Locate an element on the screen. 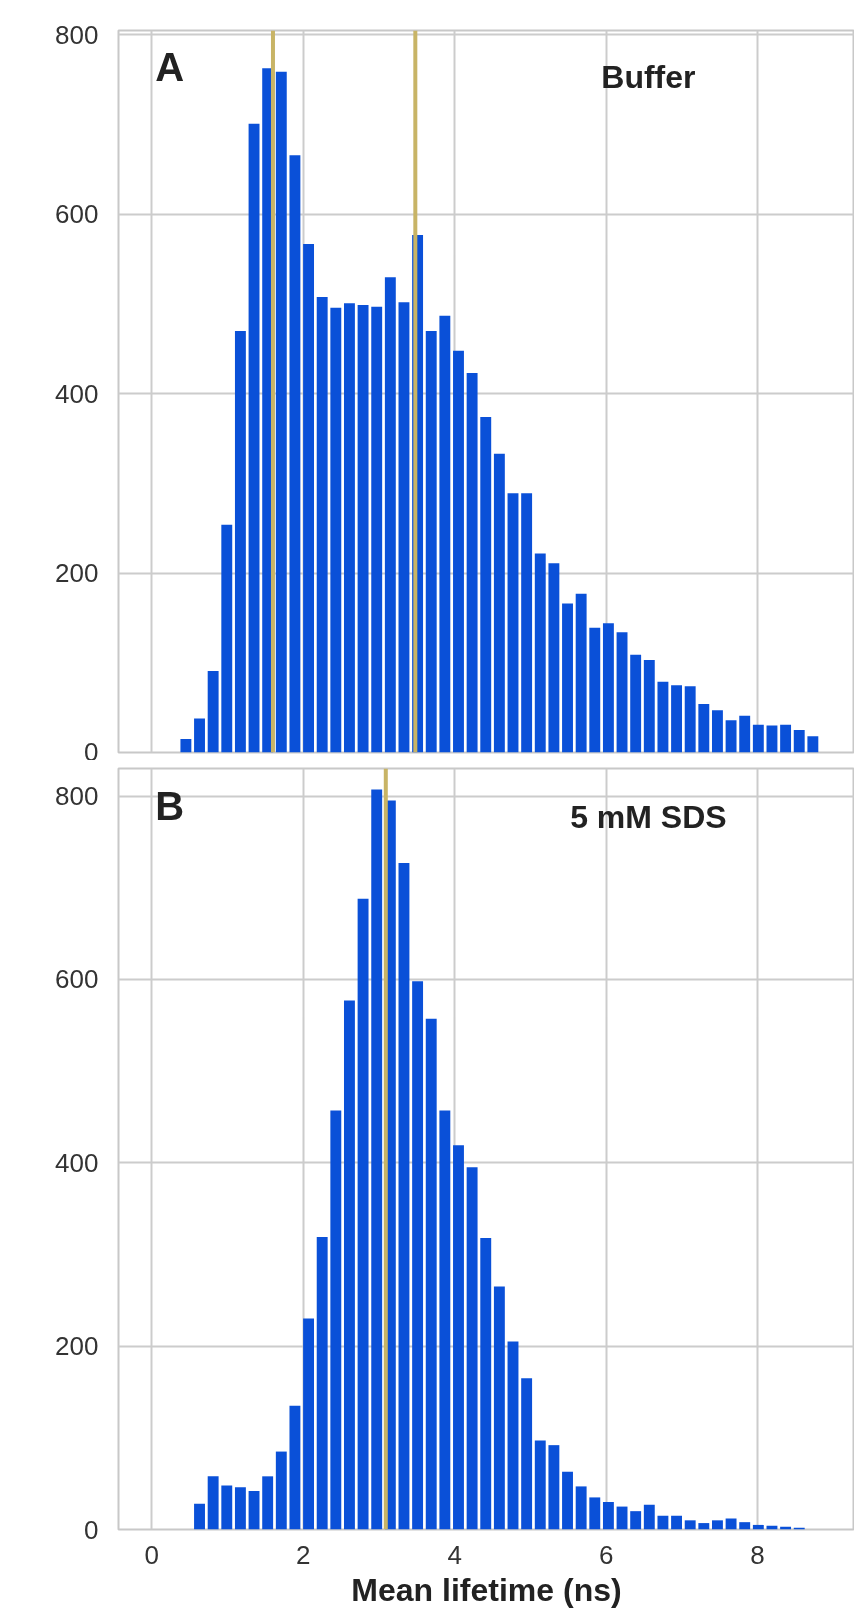  x-tick-label: 0 is located at coordinates (152, 1554).